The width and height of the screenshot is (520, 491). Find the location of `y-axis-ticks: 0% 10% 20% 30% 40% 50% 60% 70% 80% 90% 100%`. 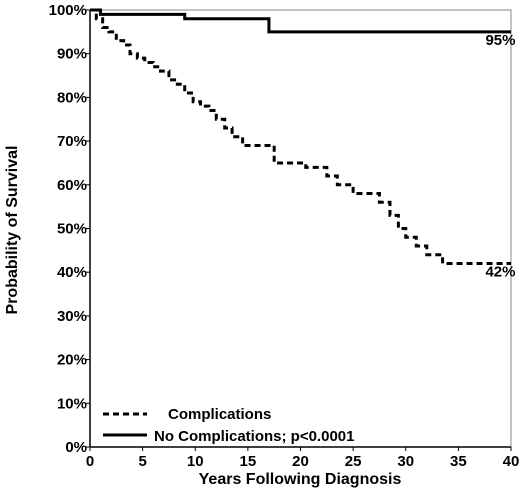

y-axis-ticks: 0% 10% 20% 30% 40% 50% 60% 70% 80% 90% 100% is located at coordinates (69, 229).